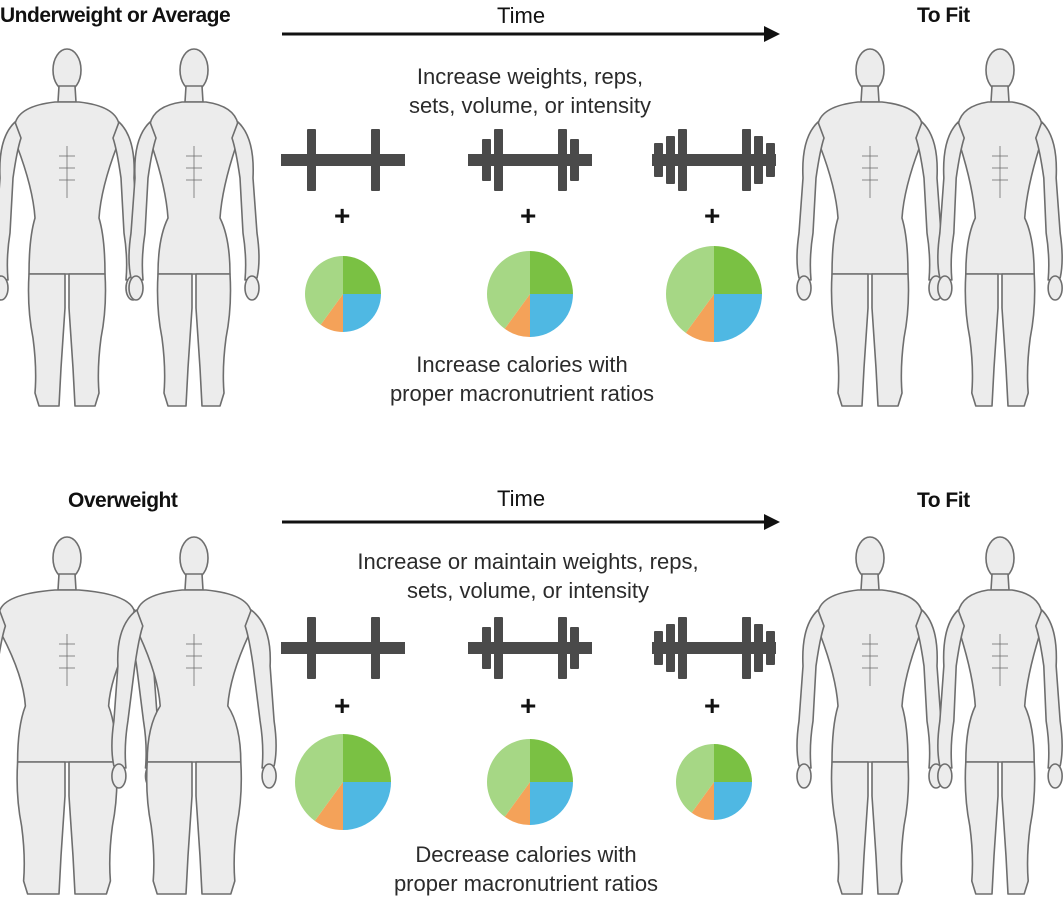 The width and height of the screenshot is (1064, 898). Describe the element at coordinates (943, 500) in the screenshot. I see `row2-end-label: To Fit` at that location.